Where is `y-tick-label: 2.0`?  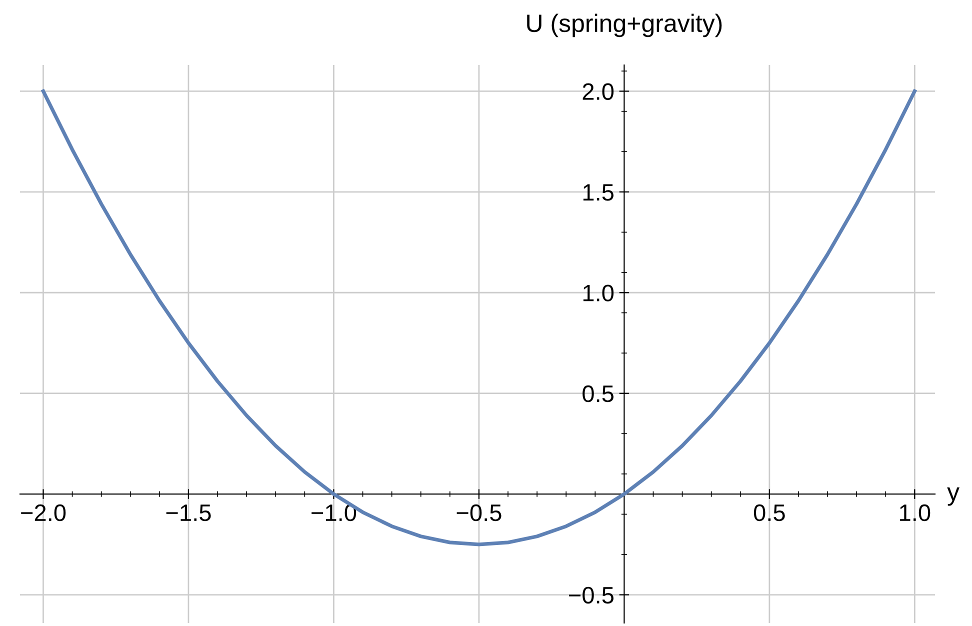 y-tick-label: 2.0 is located at coordinates (598, 91).